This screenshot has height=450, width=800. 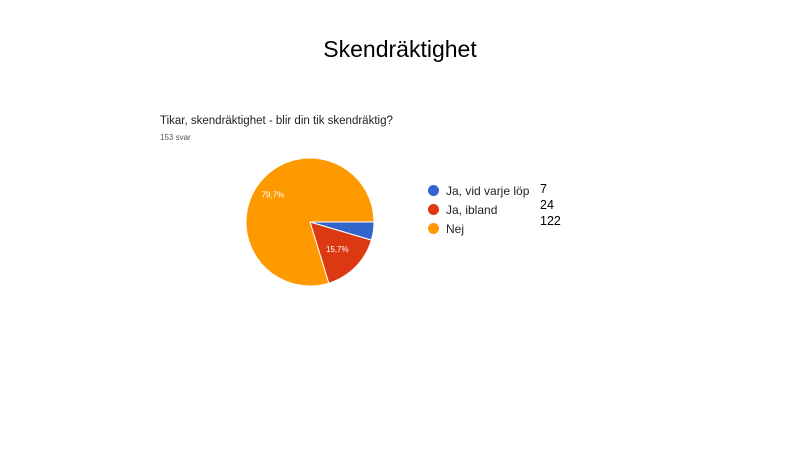 What do you see at coordinates (543, 189) in the screenshot?
I see `count-ja-vid-varje-lop: 7` at bounding box center [543, 189].